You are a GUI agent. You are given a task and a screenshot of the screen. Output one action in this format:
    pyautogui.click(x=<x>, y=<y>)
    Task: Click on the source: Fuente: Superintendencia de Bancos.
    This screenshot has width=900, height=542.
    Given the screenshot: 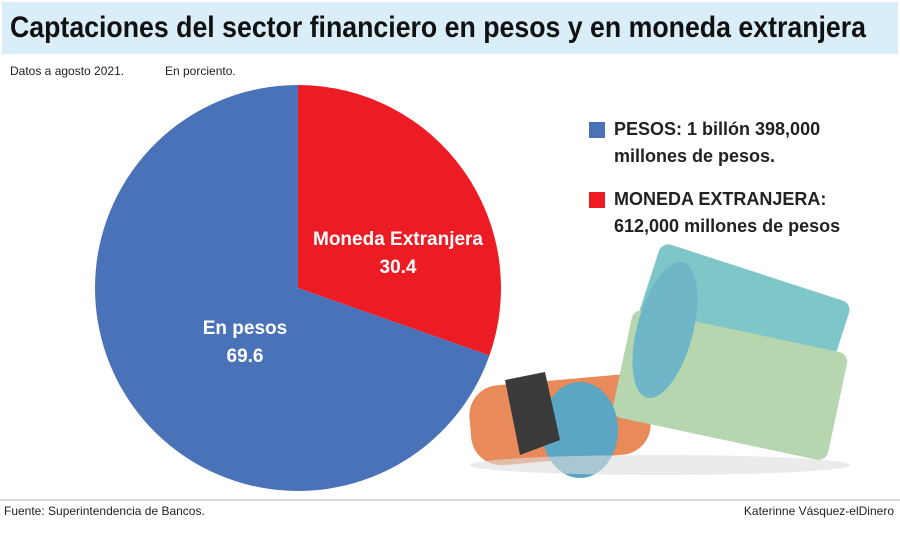 What is the action you would take?
    pyautogui.click(x=104, y=511)
    